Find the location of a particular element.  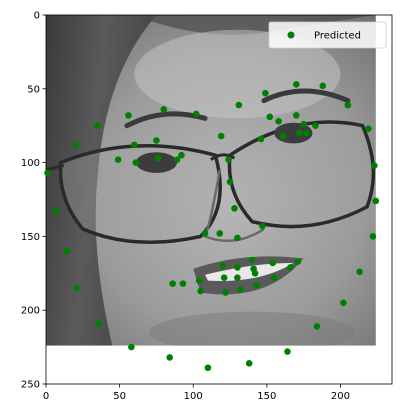

glasses-arm is located at coordinates (55, 168).